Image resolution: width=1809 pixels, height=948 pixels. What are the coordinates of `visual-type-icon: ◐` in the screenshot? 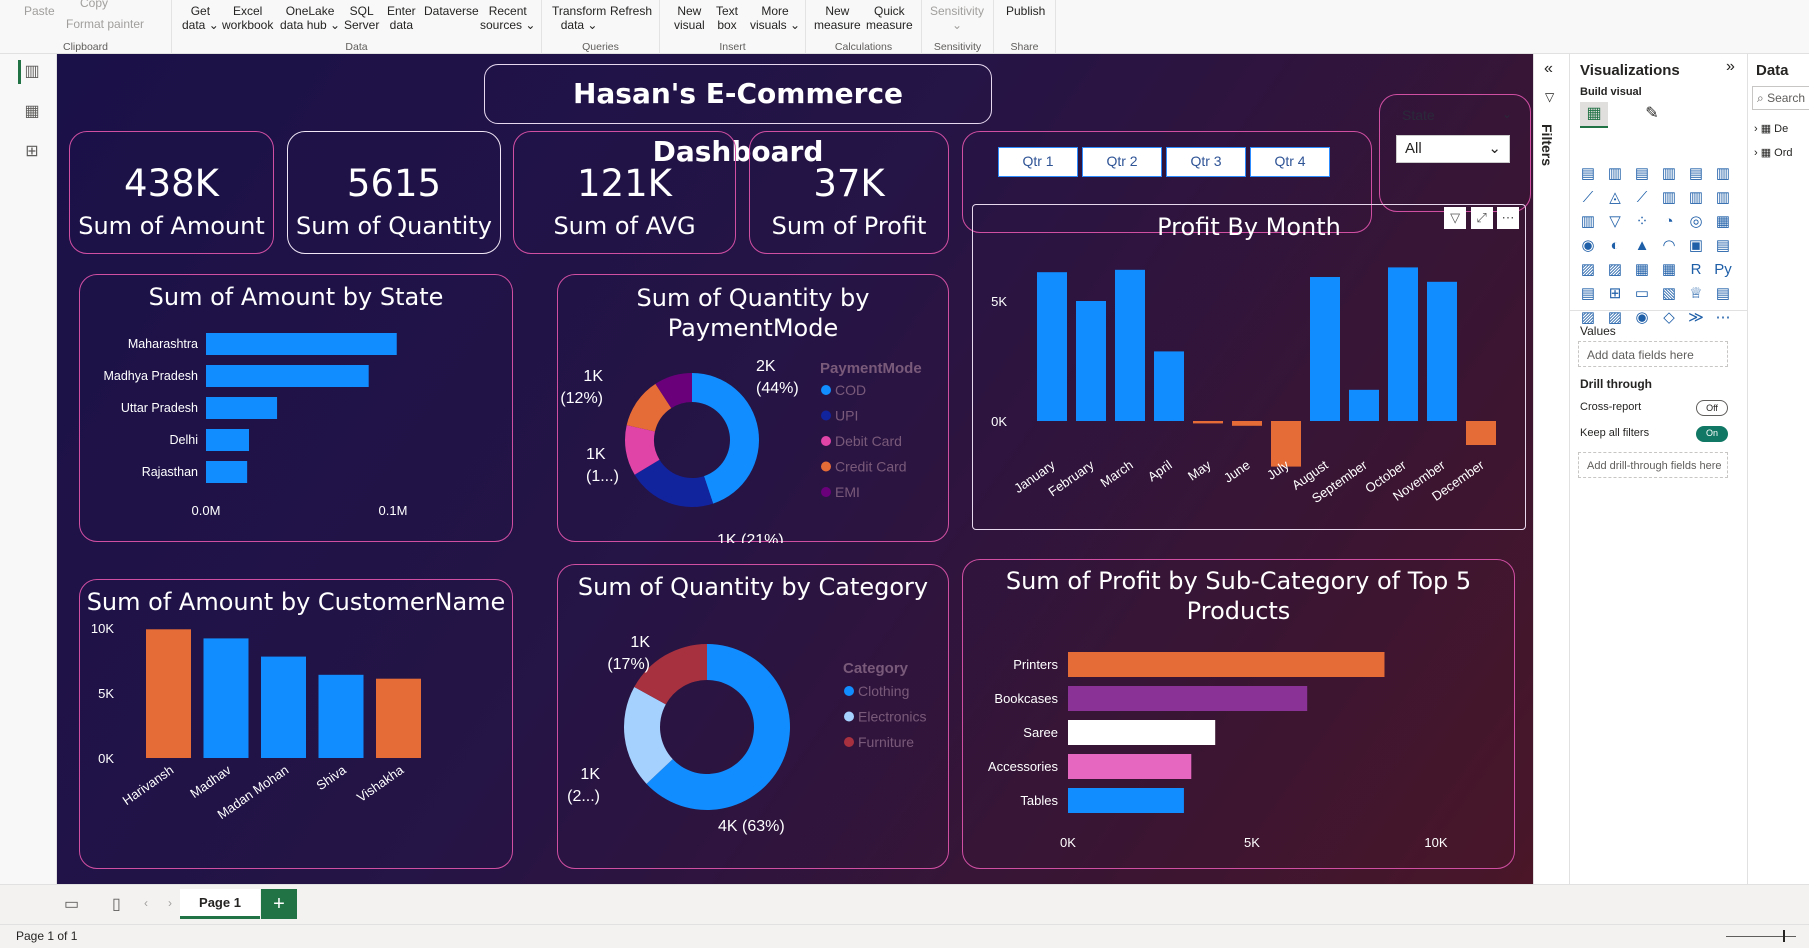 It's located at (1615, 245).